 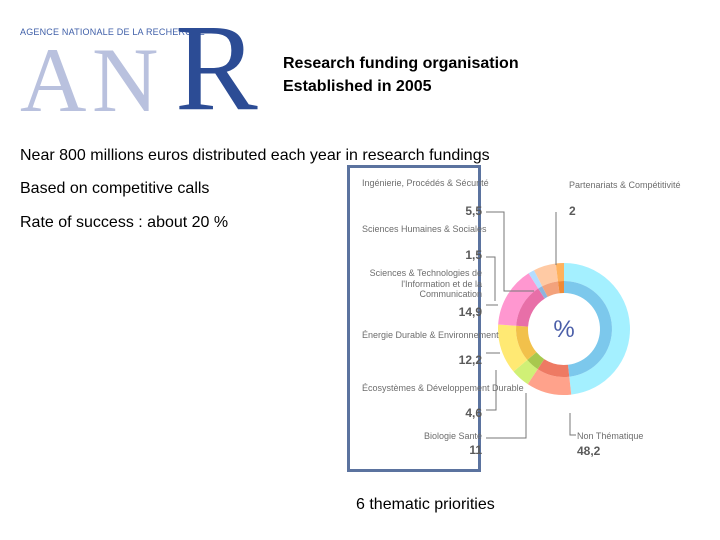 I want to click on slice-label-partenariats: Partenariats & Compétitivité, so click(x=625, y=185).